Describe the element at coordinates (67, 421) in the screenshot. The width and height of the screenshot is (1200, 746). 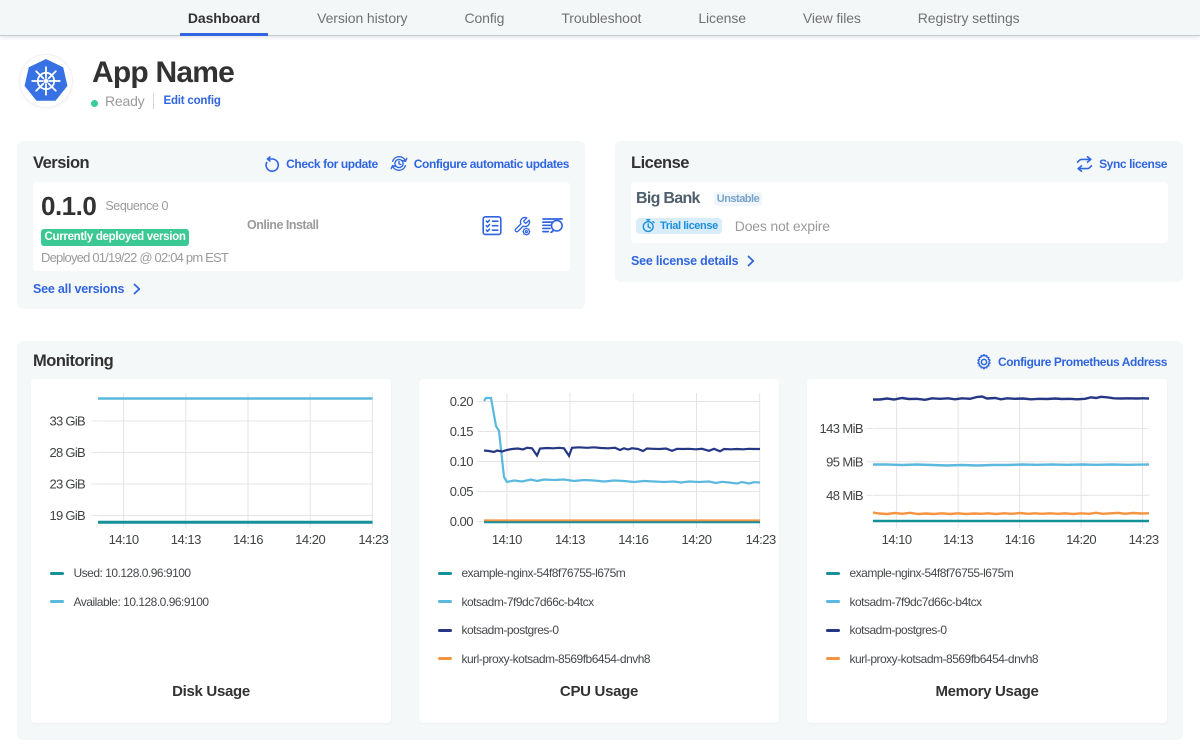
I see `svg-text: 33 GiB` at that location.